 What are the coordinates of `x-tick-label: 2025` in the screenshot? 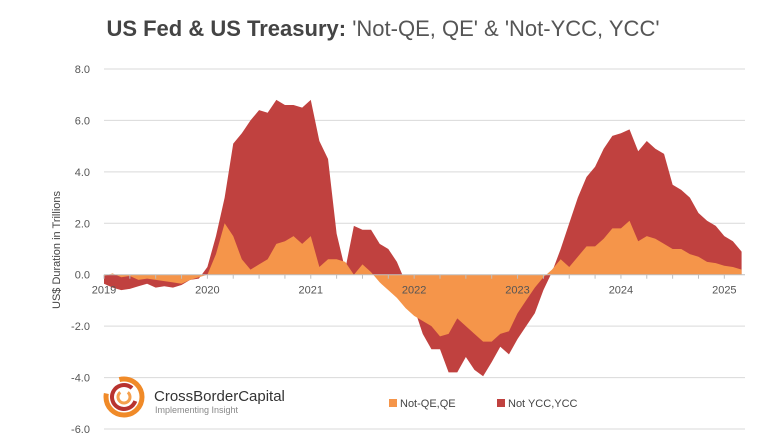 It's located at (724, 291).